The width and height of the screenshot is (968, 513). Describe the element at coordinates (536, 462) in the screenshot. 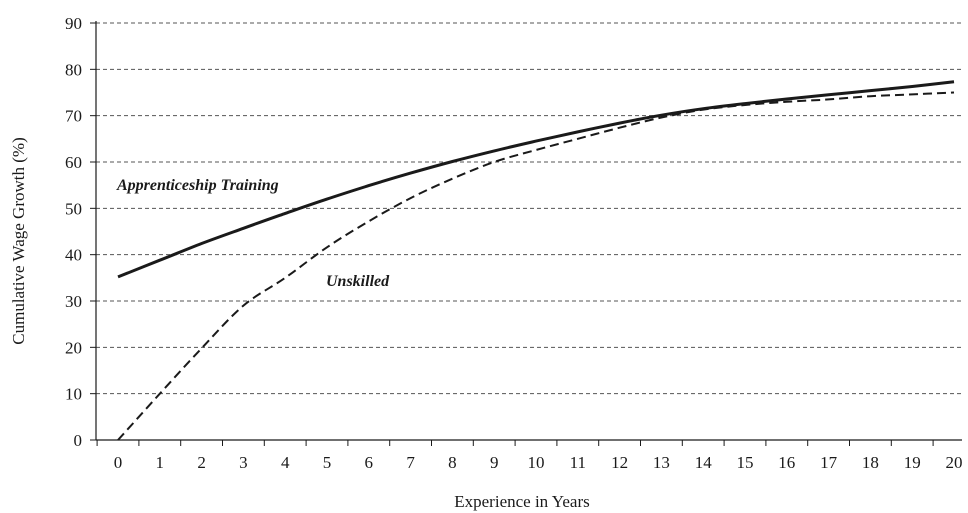

I see `x-tick-label-10: 10` at that location.